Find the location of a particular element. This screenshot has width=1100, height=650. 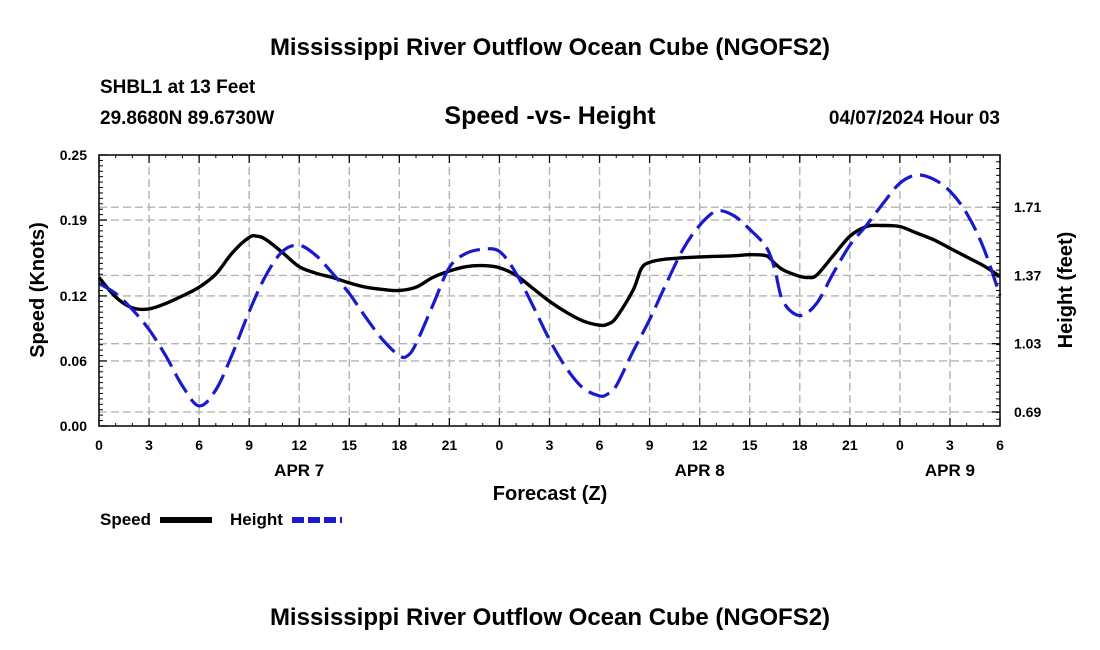

station-label: SHBL1 at 13 Feet is located at coordinates (178, 87).